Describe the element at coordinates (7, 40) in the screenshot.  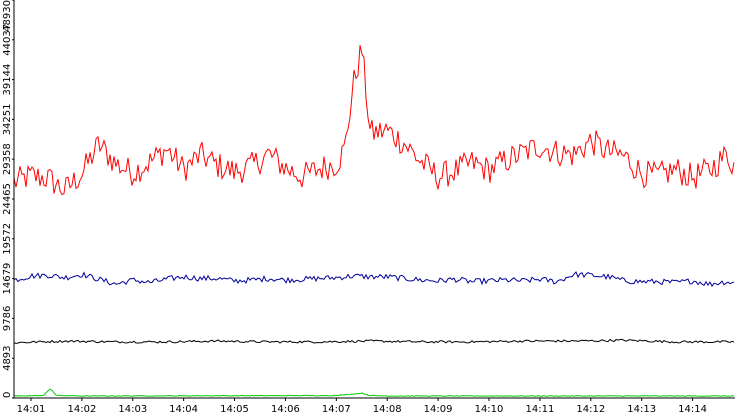
I see `y-tick-label: 44037` at that location.